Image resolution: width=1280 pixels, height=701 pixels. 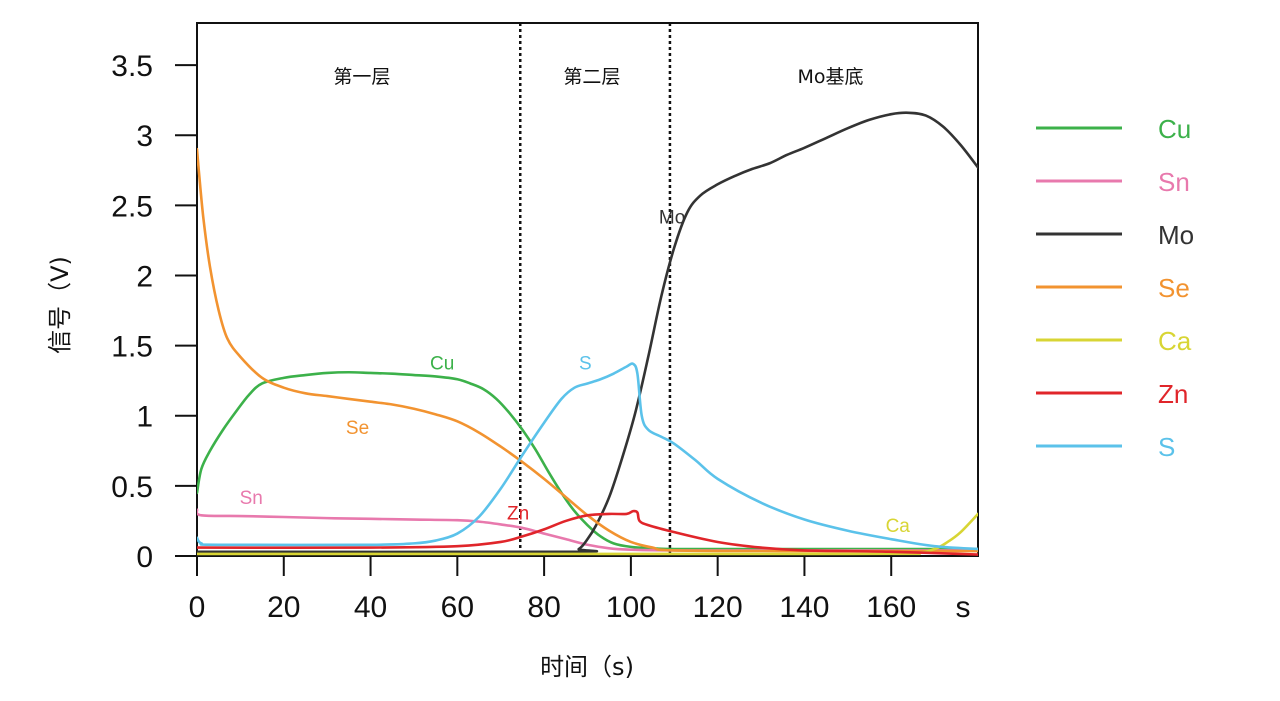 I want to click on region-label: Mo基底, so click(x=830, y=77).